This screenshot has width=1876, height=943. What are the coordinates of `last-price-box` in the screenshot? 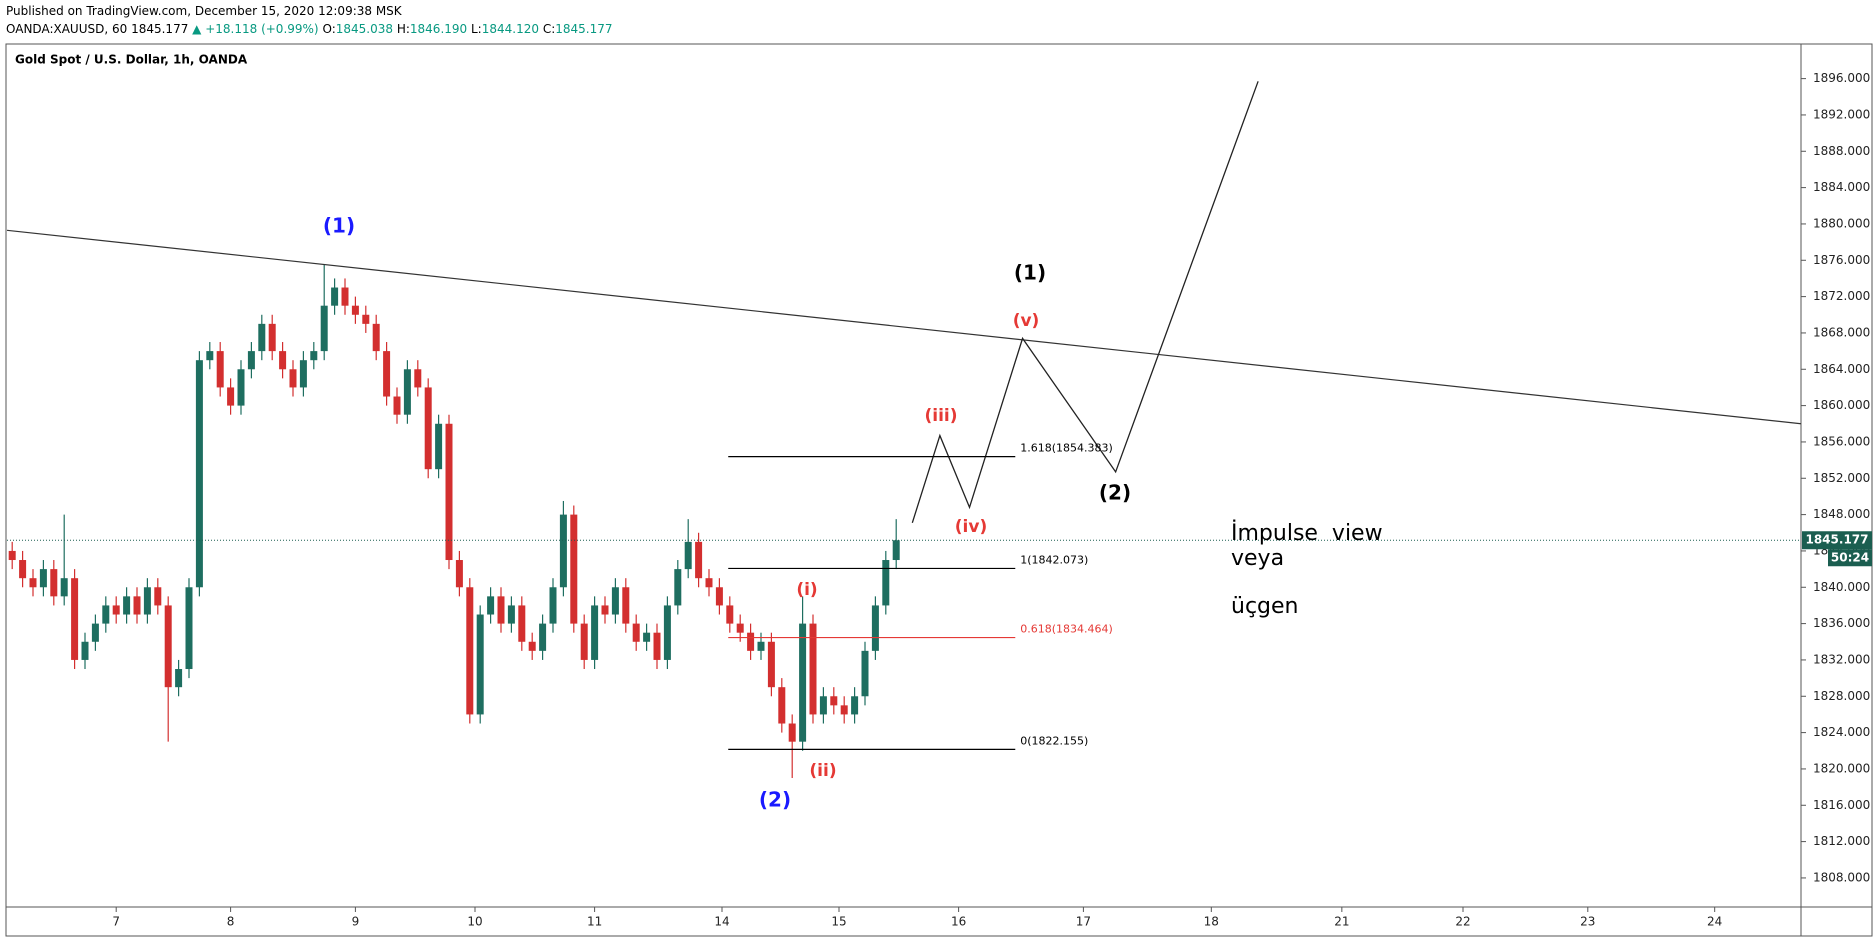 It's located at (1837, 540).